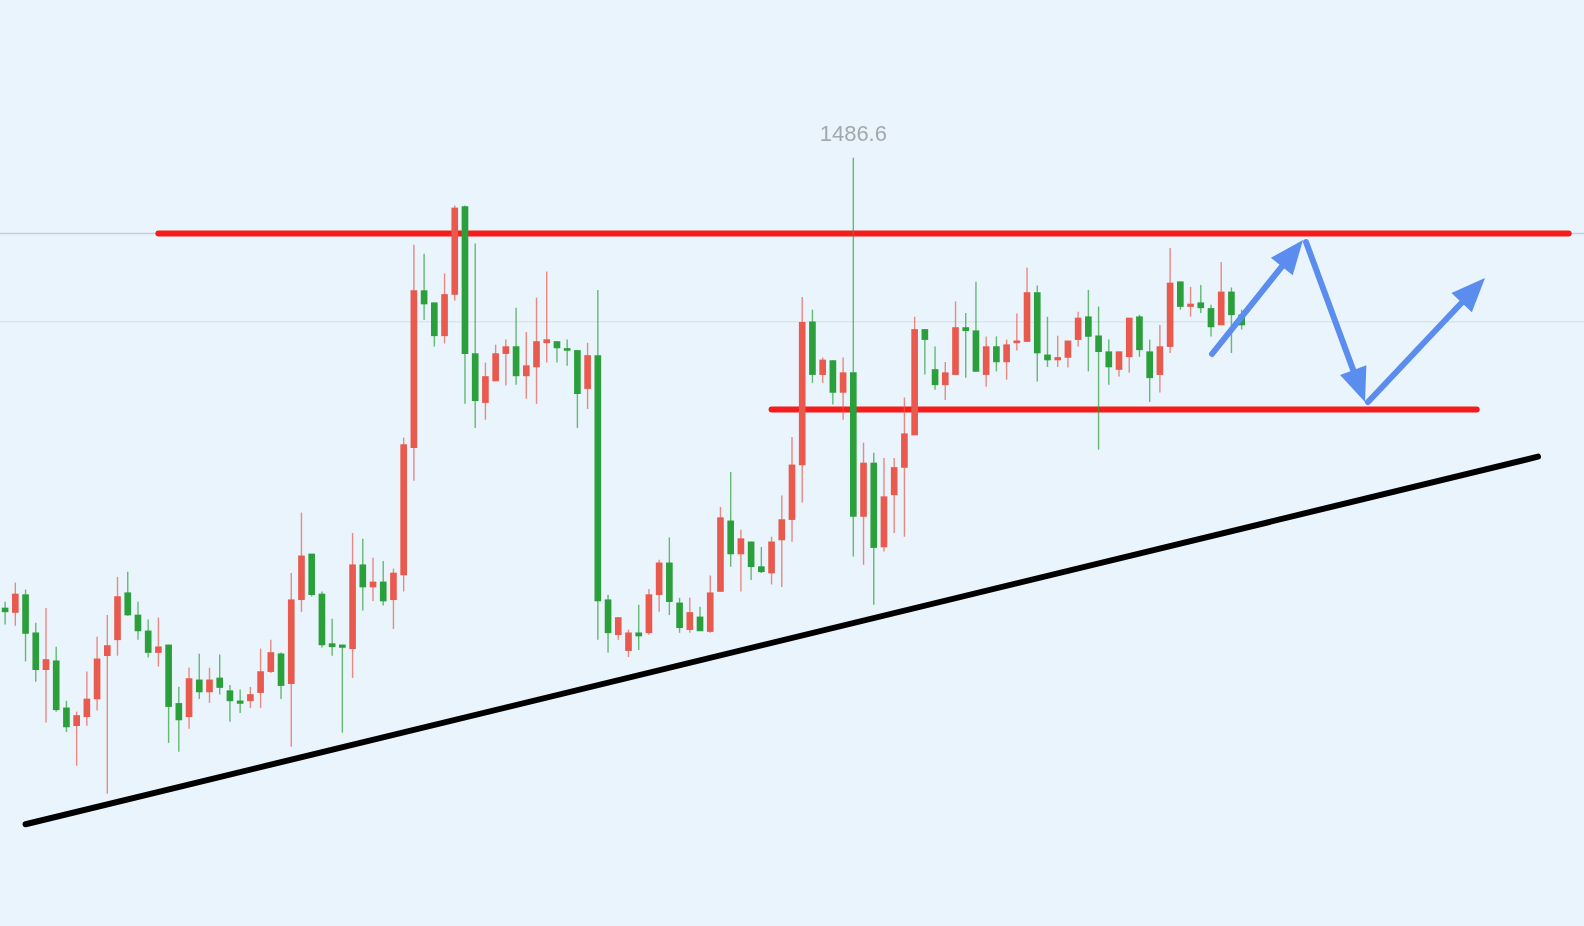  Describe the element at coordinates (853, 133) in the screenshot. I see `annotation: 1486.6` at that location.